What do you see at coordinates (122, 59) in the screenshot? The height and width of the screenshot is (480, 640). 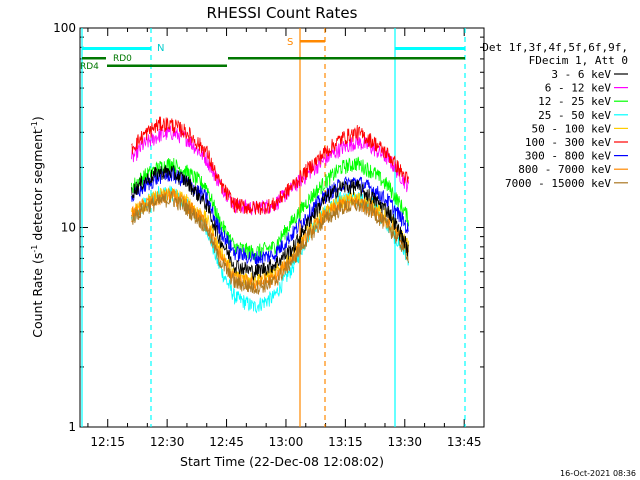 I see `rd0-label: RD0` at bounding box center [122, 59].